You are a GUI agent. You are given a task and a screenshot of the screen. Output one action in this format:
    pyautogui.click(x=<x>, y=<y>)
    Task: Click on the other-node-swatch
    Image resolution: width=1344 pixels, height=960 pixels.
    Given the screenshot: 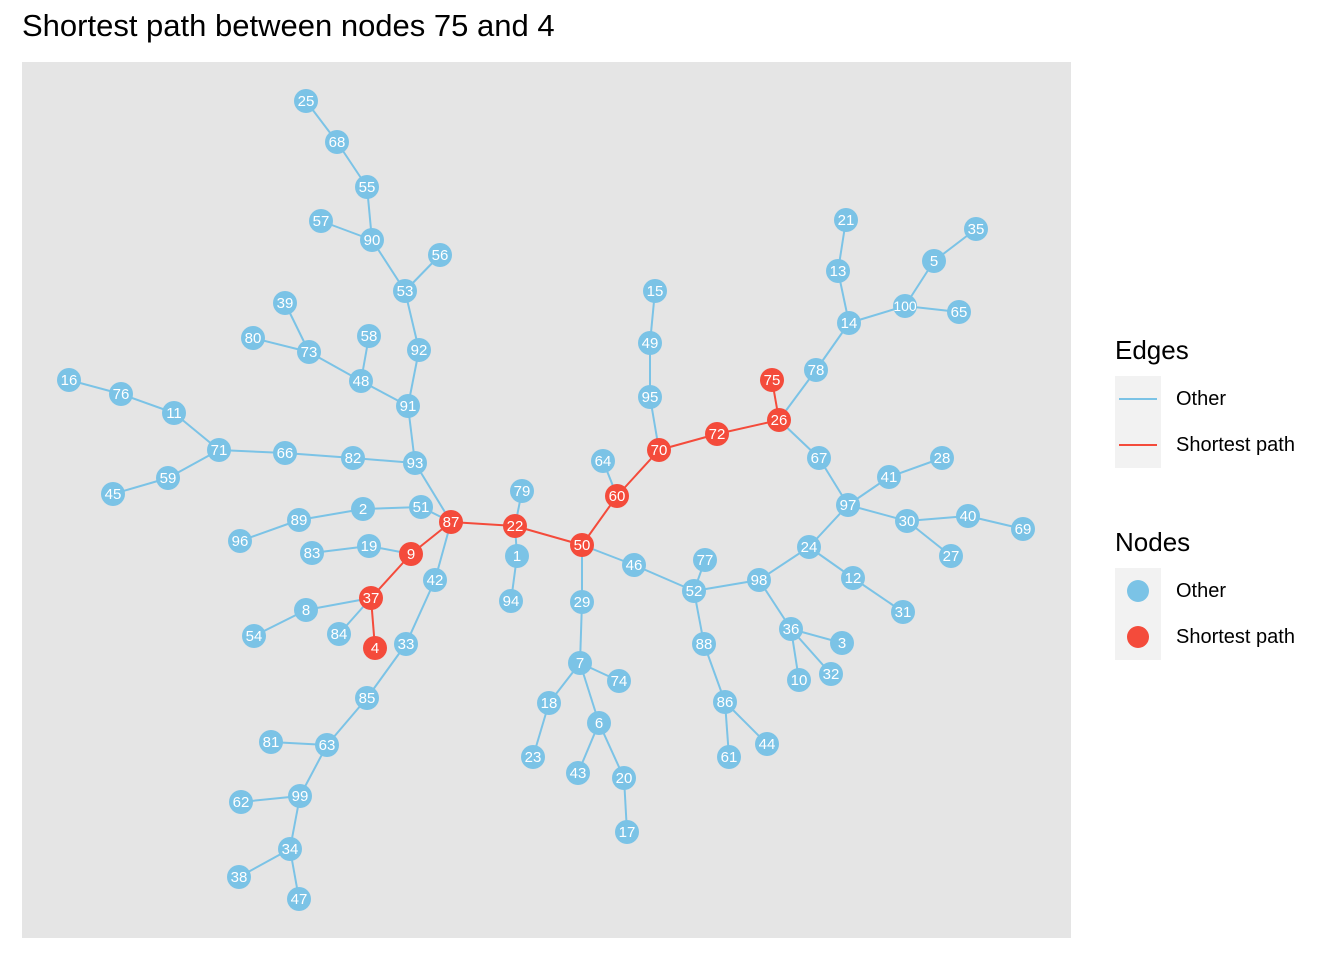 What is the action you would take?
    pyautogui.click(x=1138, y=591)
    